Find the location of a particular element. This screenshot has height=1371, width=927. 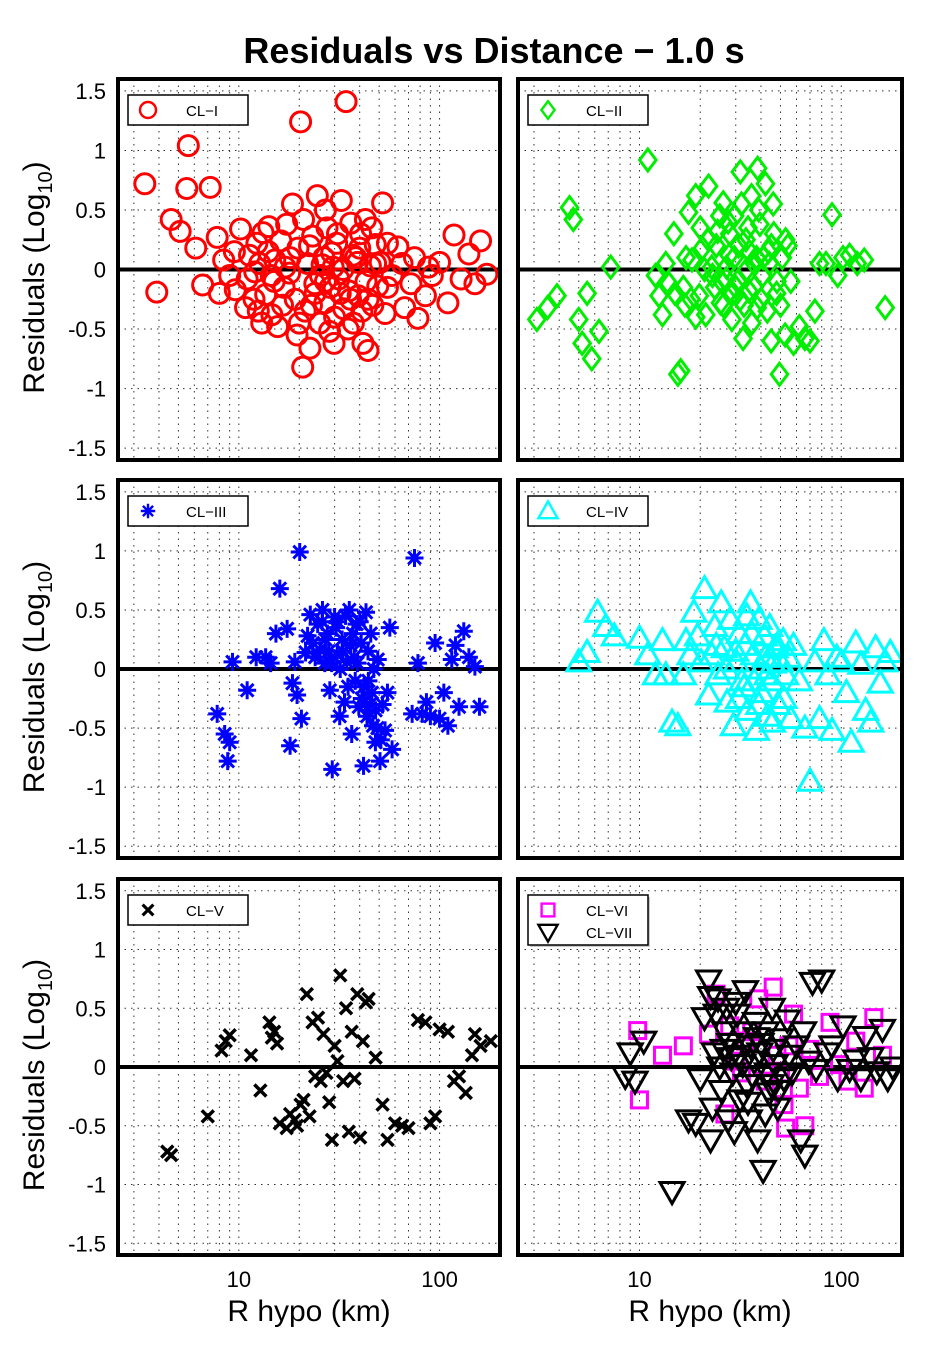

y-tick-label: -1 is located at coordinates (96, 389).